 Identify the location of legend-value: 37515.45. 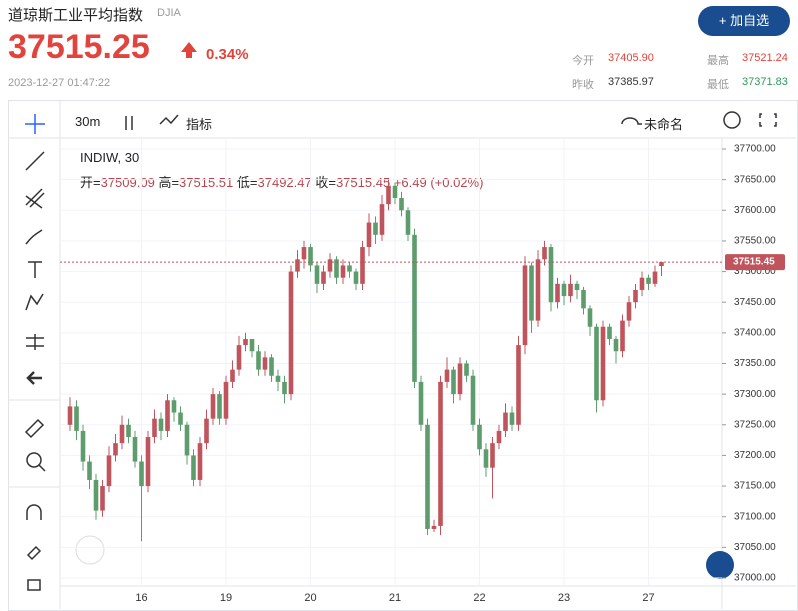
(363, 182).